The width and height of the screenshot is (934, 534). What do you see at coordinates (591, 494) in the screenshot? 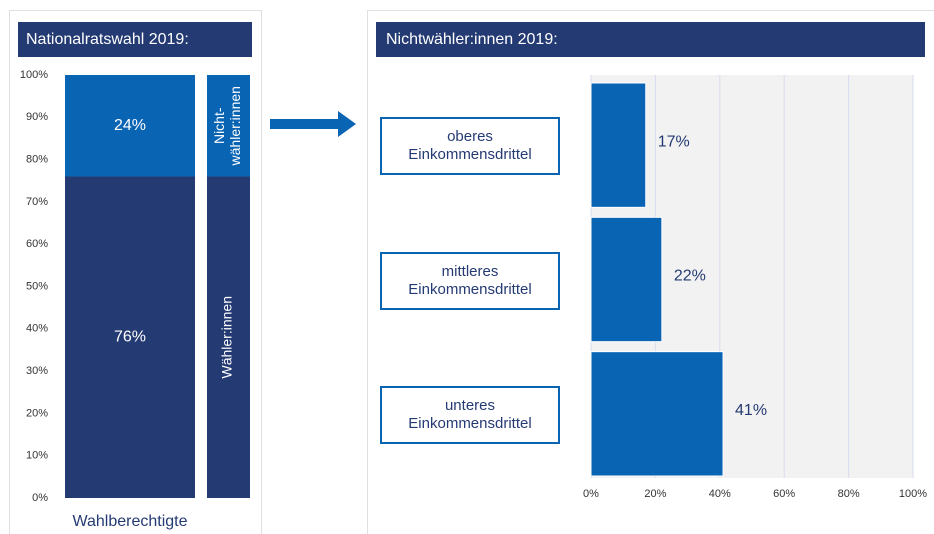
I see `x-tick-label: 0%` at bounding box center [591, 494].